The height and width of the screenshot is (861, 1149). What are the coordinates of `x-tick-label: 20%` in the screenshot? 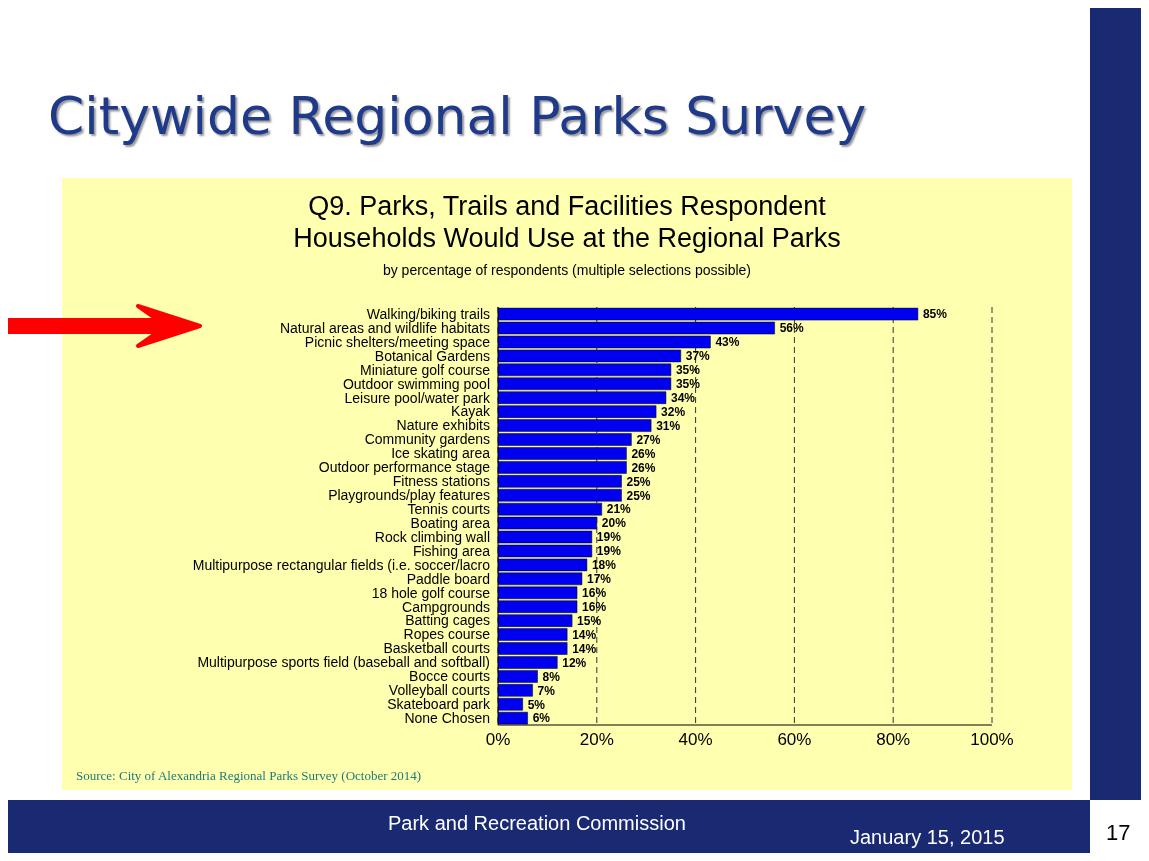 It's located at (596, 740).